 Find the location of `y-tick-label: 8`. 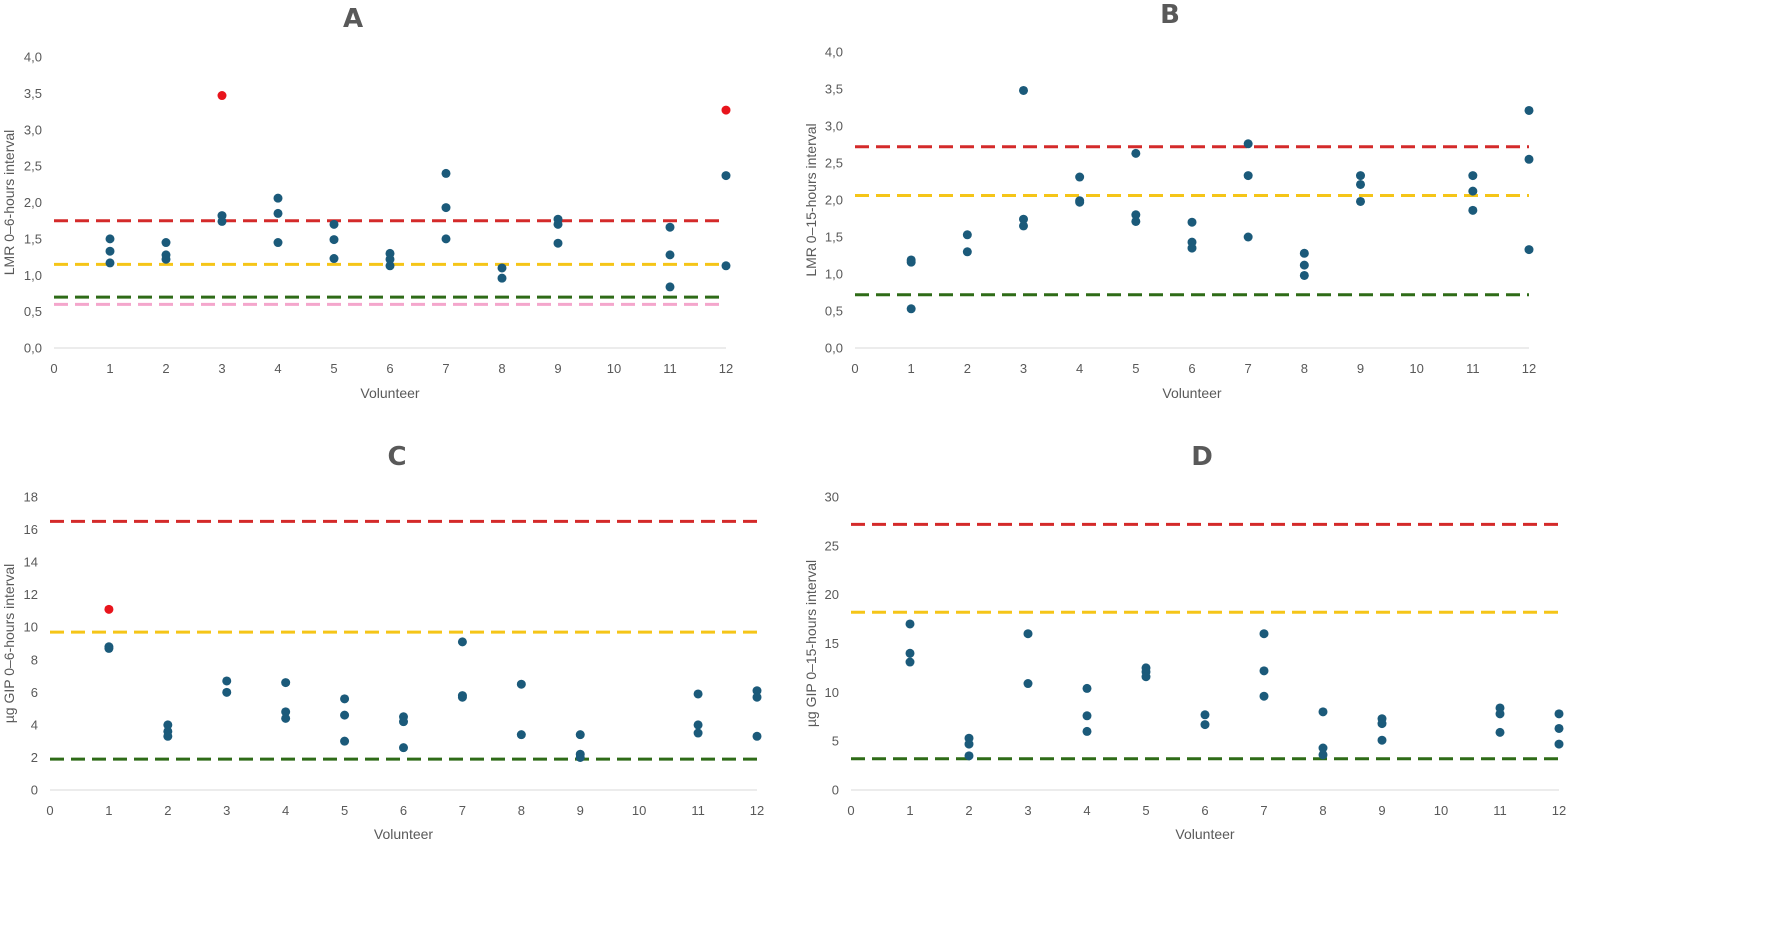

y-tick-label: 8 is located at coordinates (34, 659).